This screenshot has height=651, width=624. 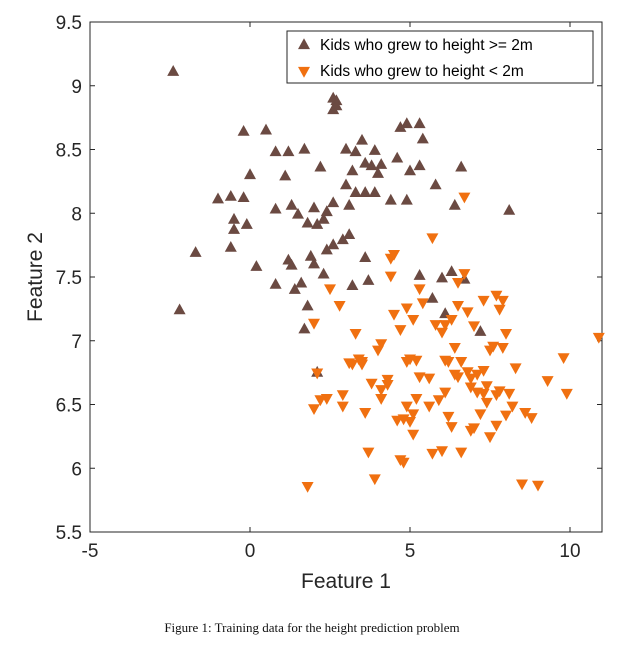 I want to click on y-tick-label: 6, so click(x=76, y=469).